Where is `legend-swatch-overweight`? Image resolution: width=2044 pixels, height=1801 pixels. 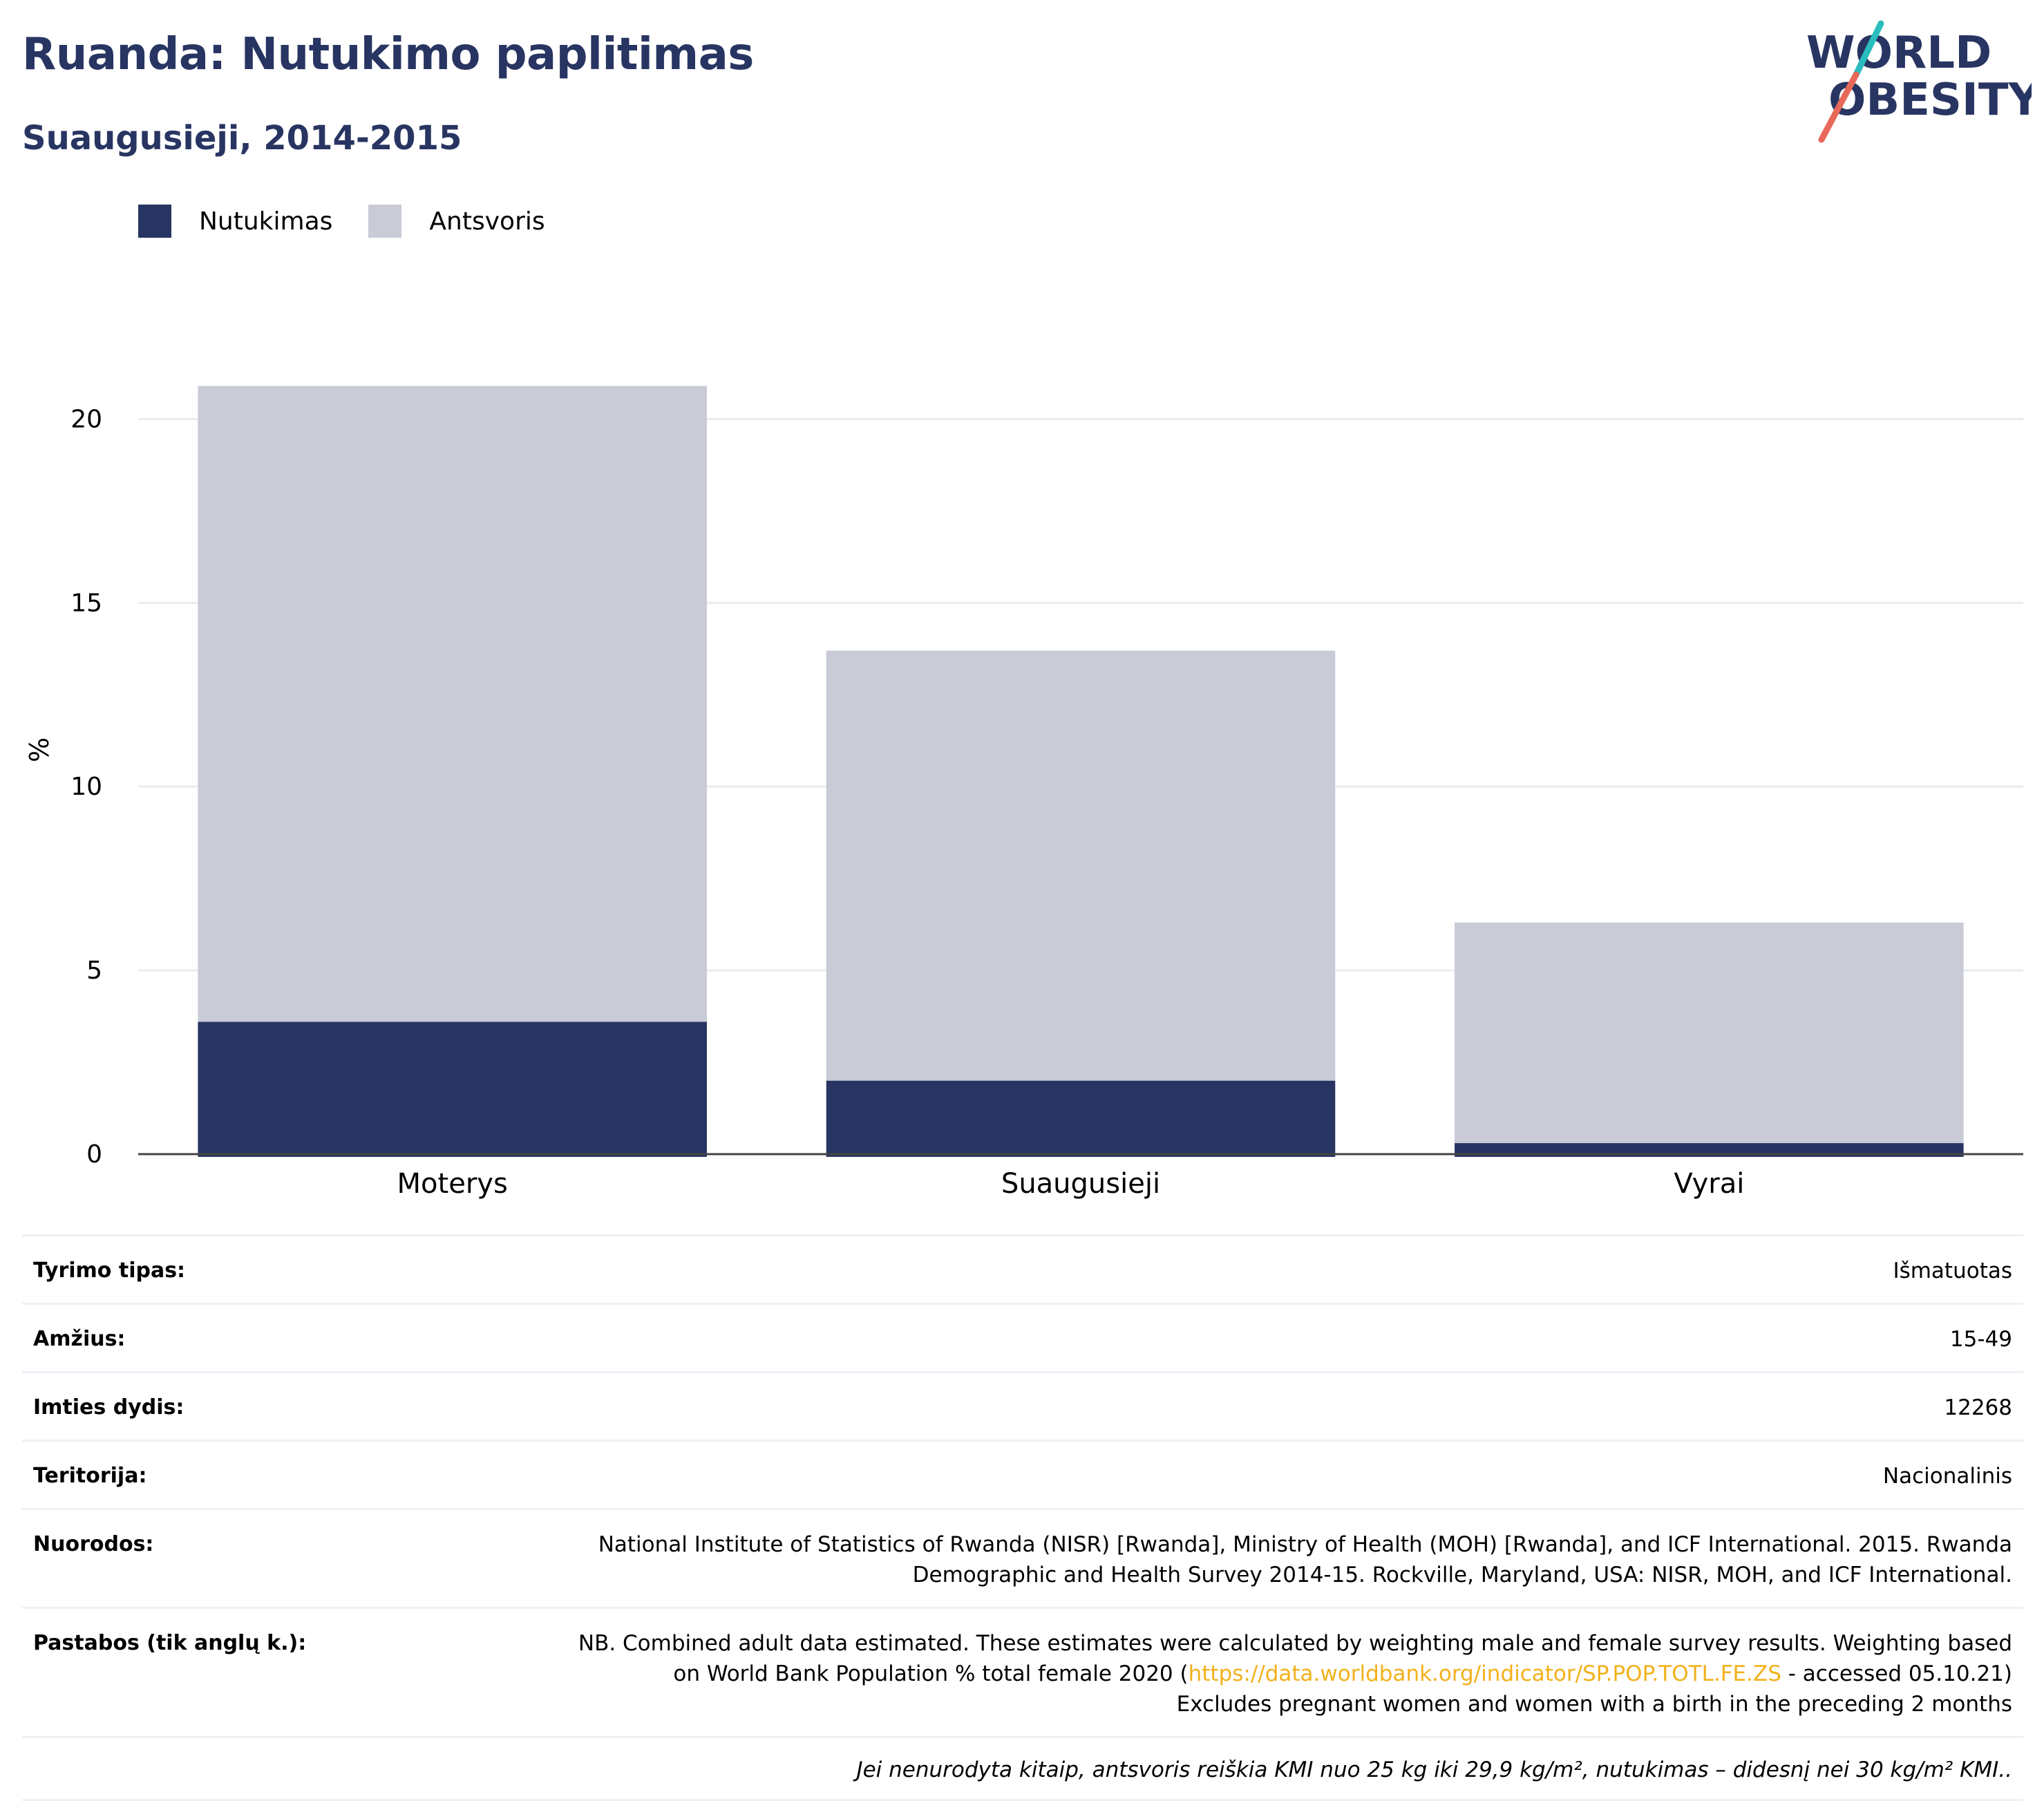
legend-swatch-overweight is located at coordinates (385, 222).